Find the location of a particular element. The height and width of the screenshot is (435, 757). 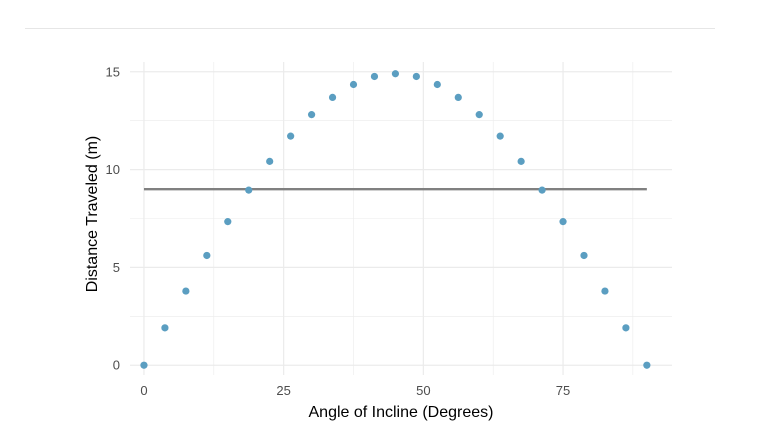

x-tick-label: 25 is located at coordinates (283, 390).